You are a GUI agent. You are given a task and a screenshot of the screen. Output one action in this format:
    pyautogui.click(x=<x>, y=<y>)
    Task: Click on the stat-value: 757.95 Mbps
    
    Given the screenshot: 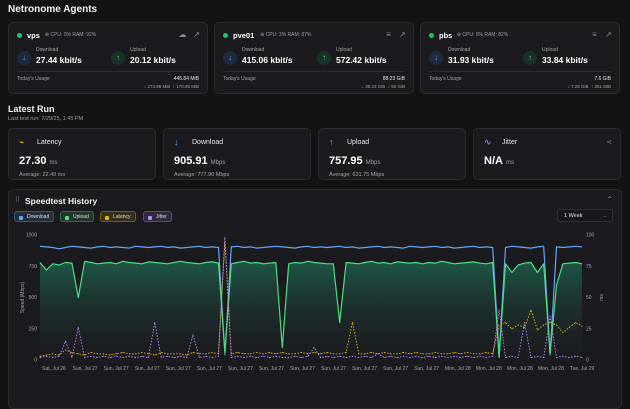 What is the action you would take?
    pyautogui.click(x=355, y=161)
    